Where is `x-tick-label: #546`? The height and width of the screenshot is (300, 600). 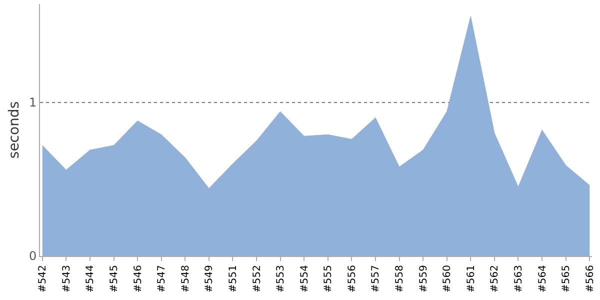
x-tick-label: #546 is located at coordinates (138, 278).